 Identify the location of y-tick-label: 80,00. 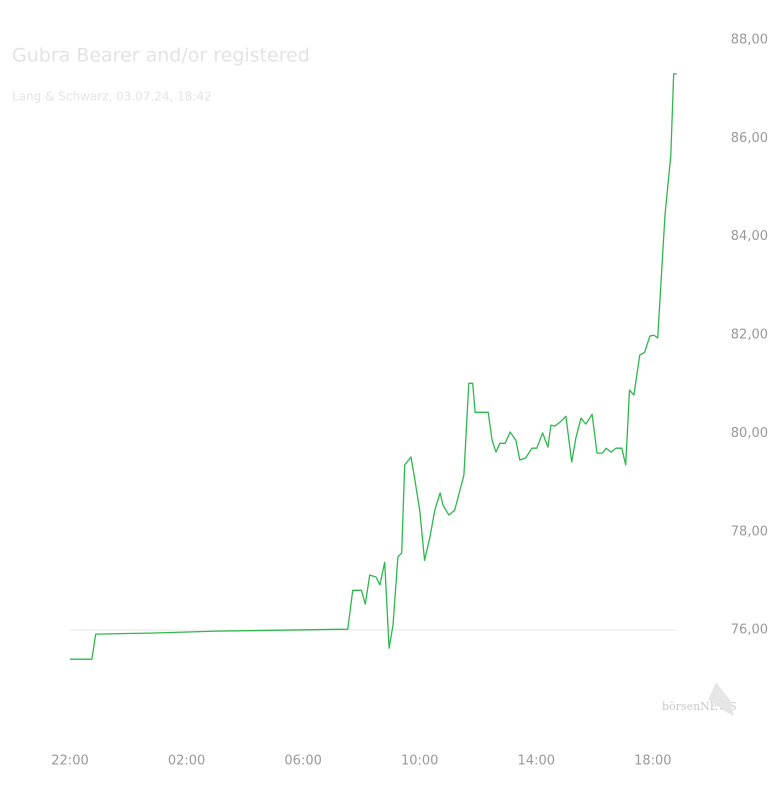
(749, 433).